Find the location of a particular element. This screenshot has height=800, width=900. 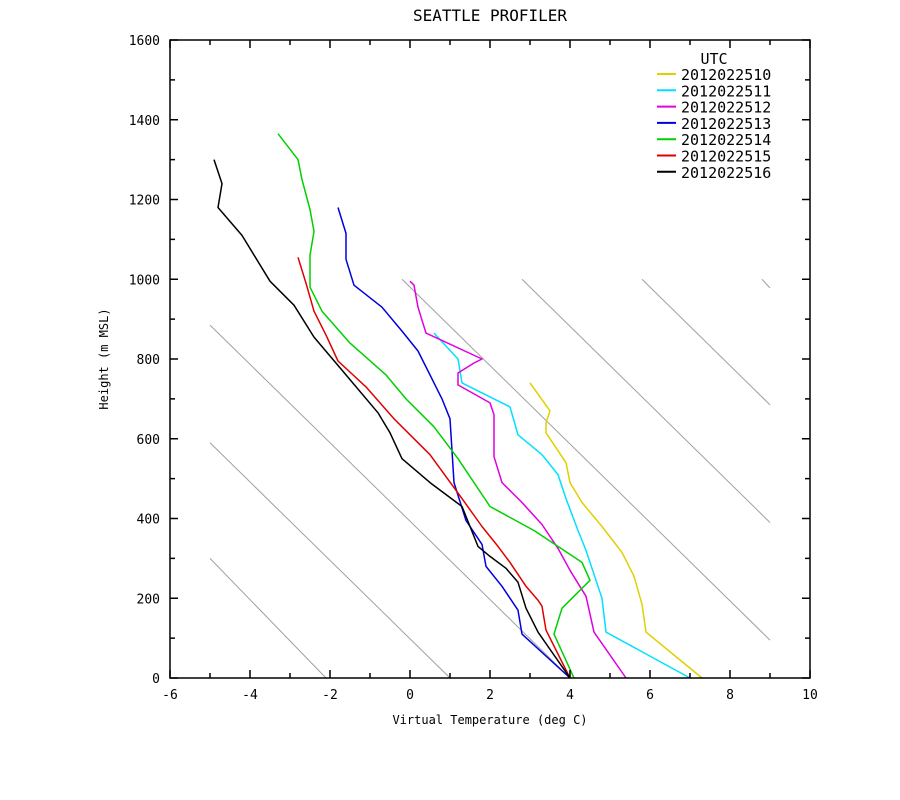

y-tick-label: 400 is located at coordinates (148, 520).